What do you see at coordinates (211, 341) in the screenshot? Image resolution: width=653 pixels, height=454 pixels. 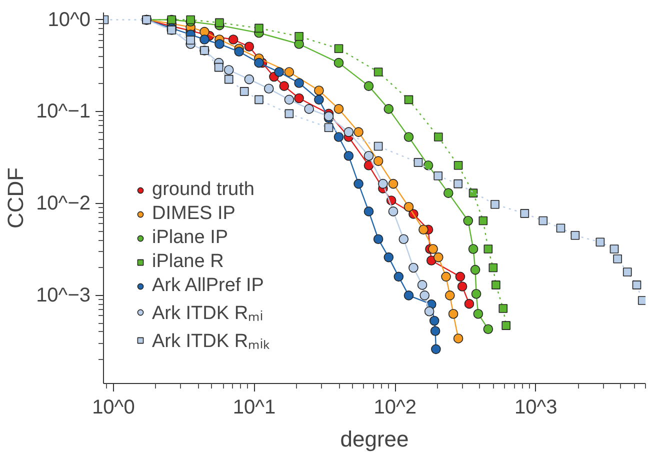 I see `legend-label: Ark ITDK Rₘᵢₖ` at bounding box center [211, 341].